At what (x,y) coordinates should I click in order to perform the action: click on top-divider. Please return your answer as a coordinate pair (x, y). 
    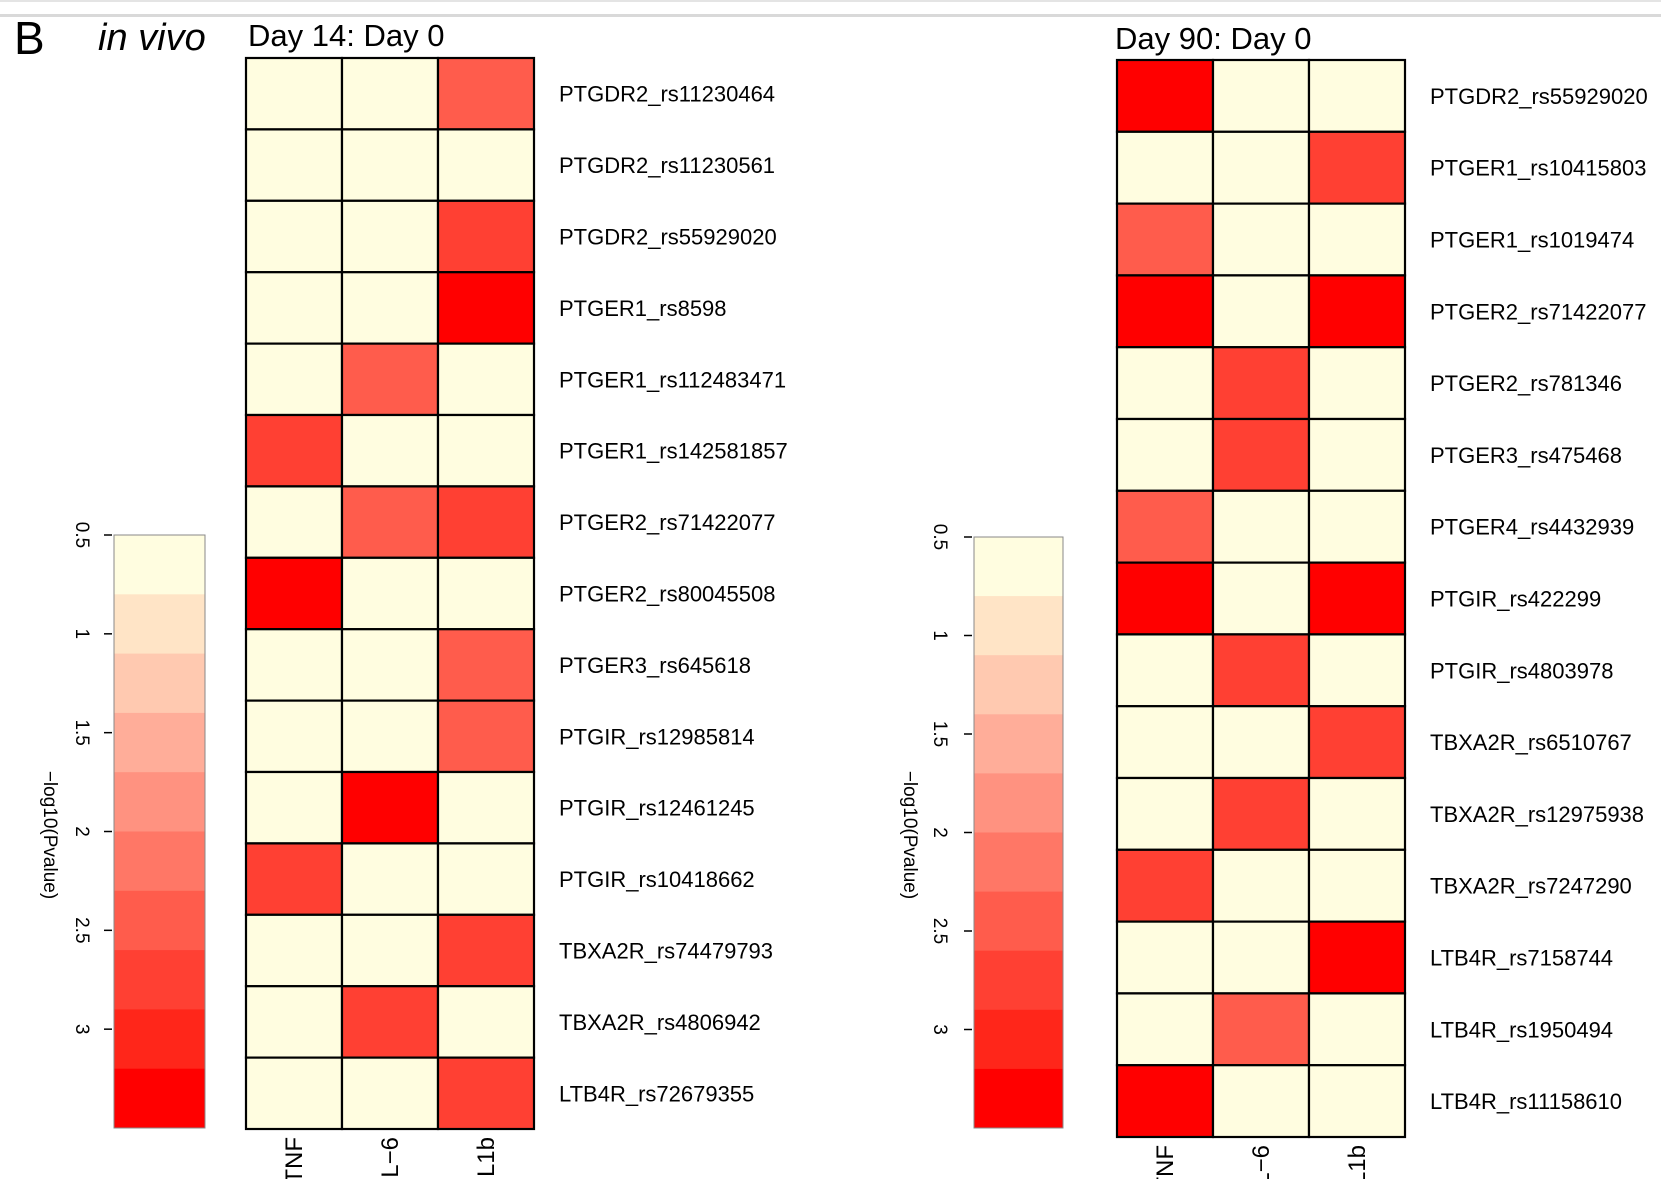
    Looking at the image, I should click on (830, 15).